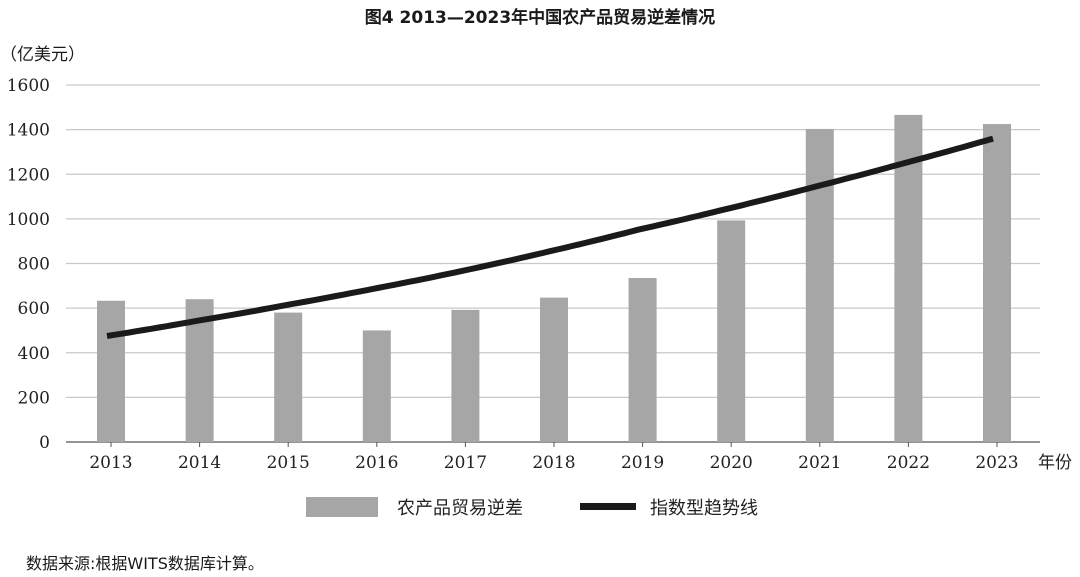 Image resolution: width=1080 pixels, height=577 pixels. What do you see at coordinates (44, 443) in the screenshot?
I see `y-tick-label: 0` at bounding box center [44, 443].